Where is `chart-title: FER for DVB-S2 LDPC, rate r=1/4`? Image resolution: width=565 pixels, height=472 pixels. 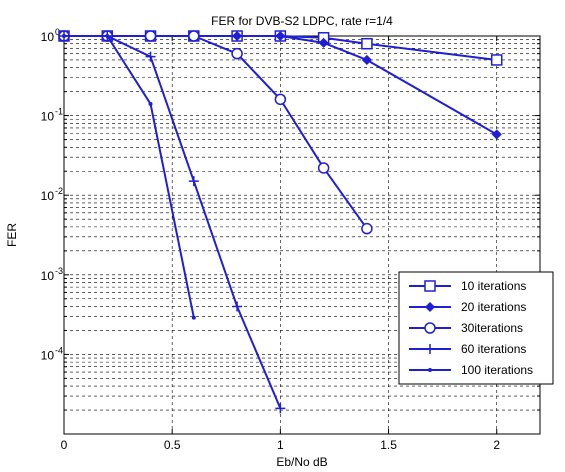 chart-title: FER for DVB-S2 LDPC, rate r=1/4 is located at coordinates (302, 21).